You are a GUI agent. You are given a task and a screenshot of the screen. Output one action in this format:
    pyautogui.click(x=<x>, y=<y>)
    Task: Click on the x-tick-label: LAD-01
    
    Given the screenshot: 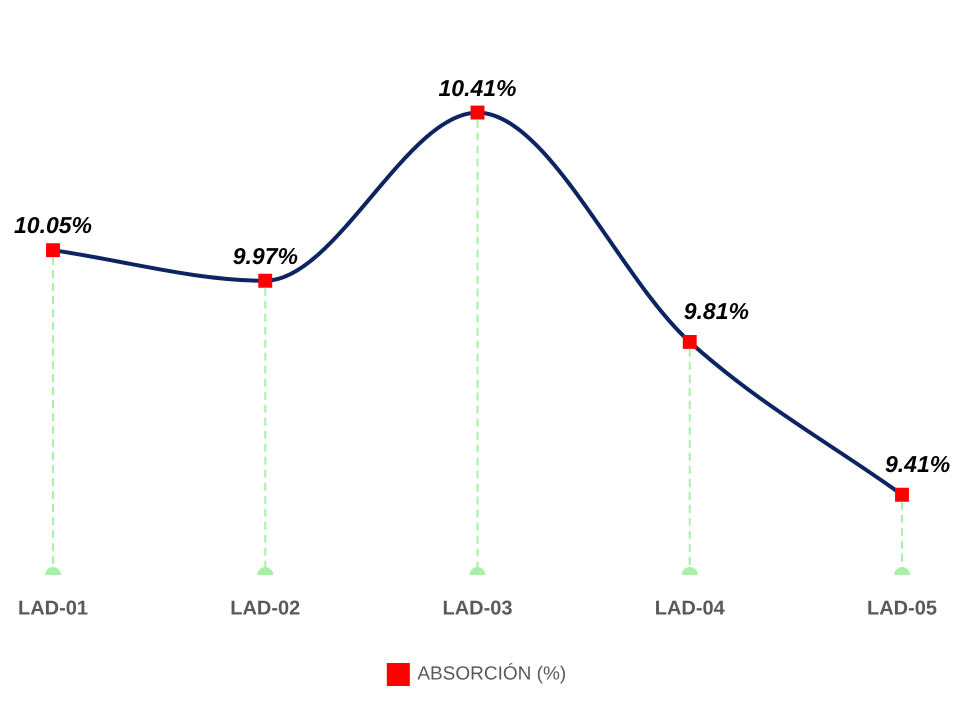 What is the action you would take?
    pyautogui.click(x=53, y=609)
    